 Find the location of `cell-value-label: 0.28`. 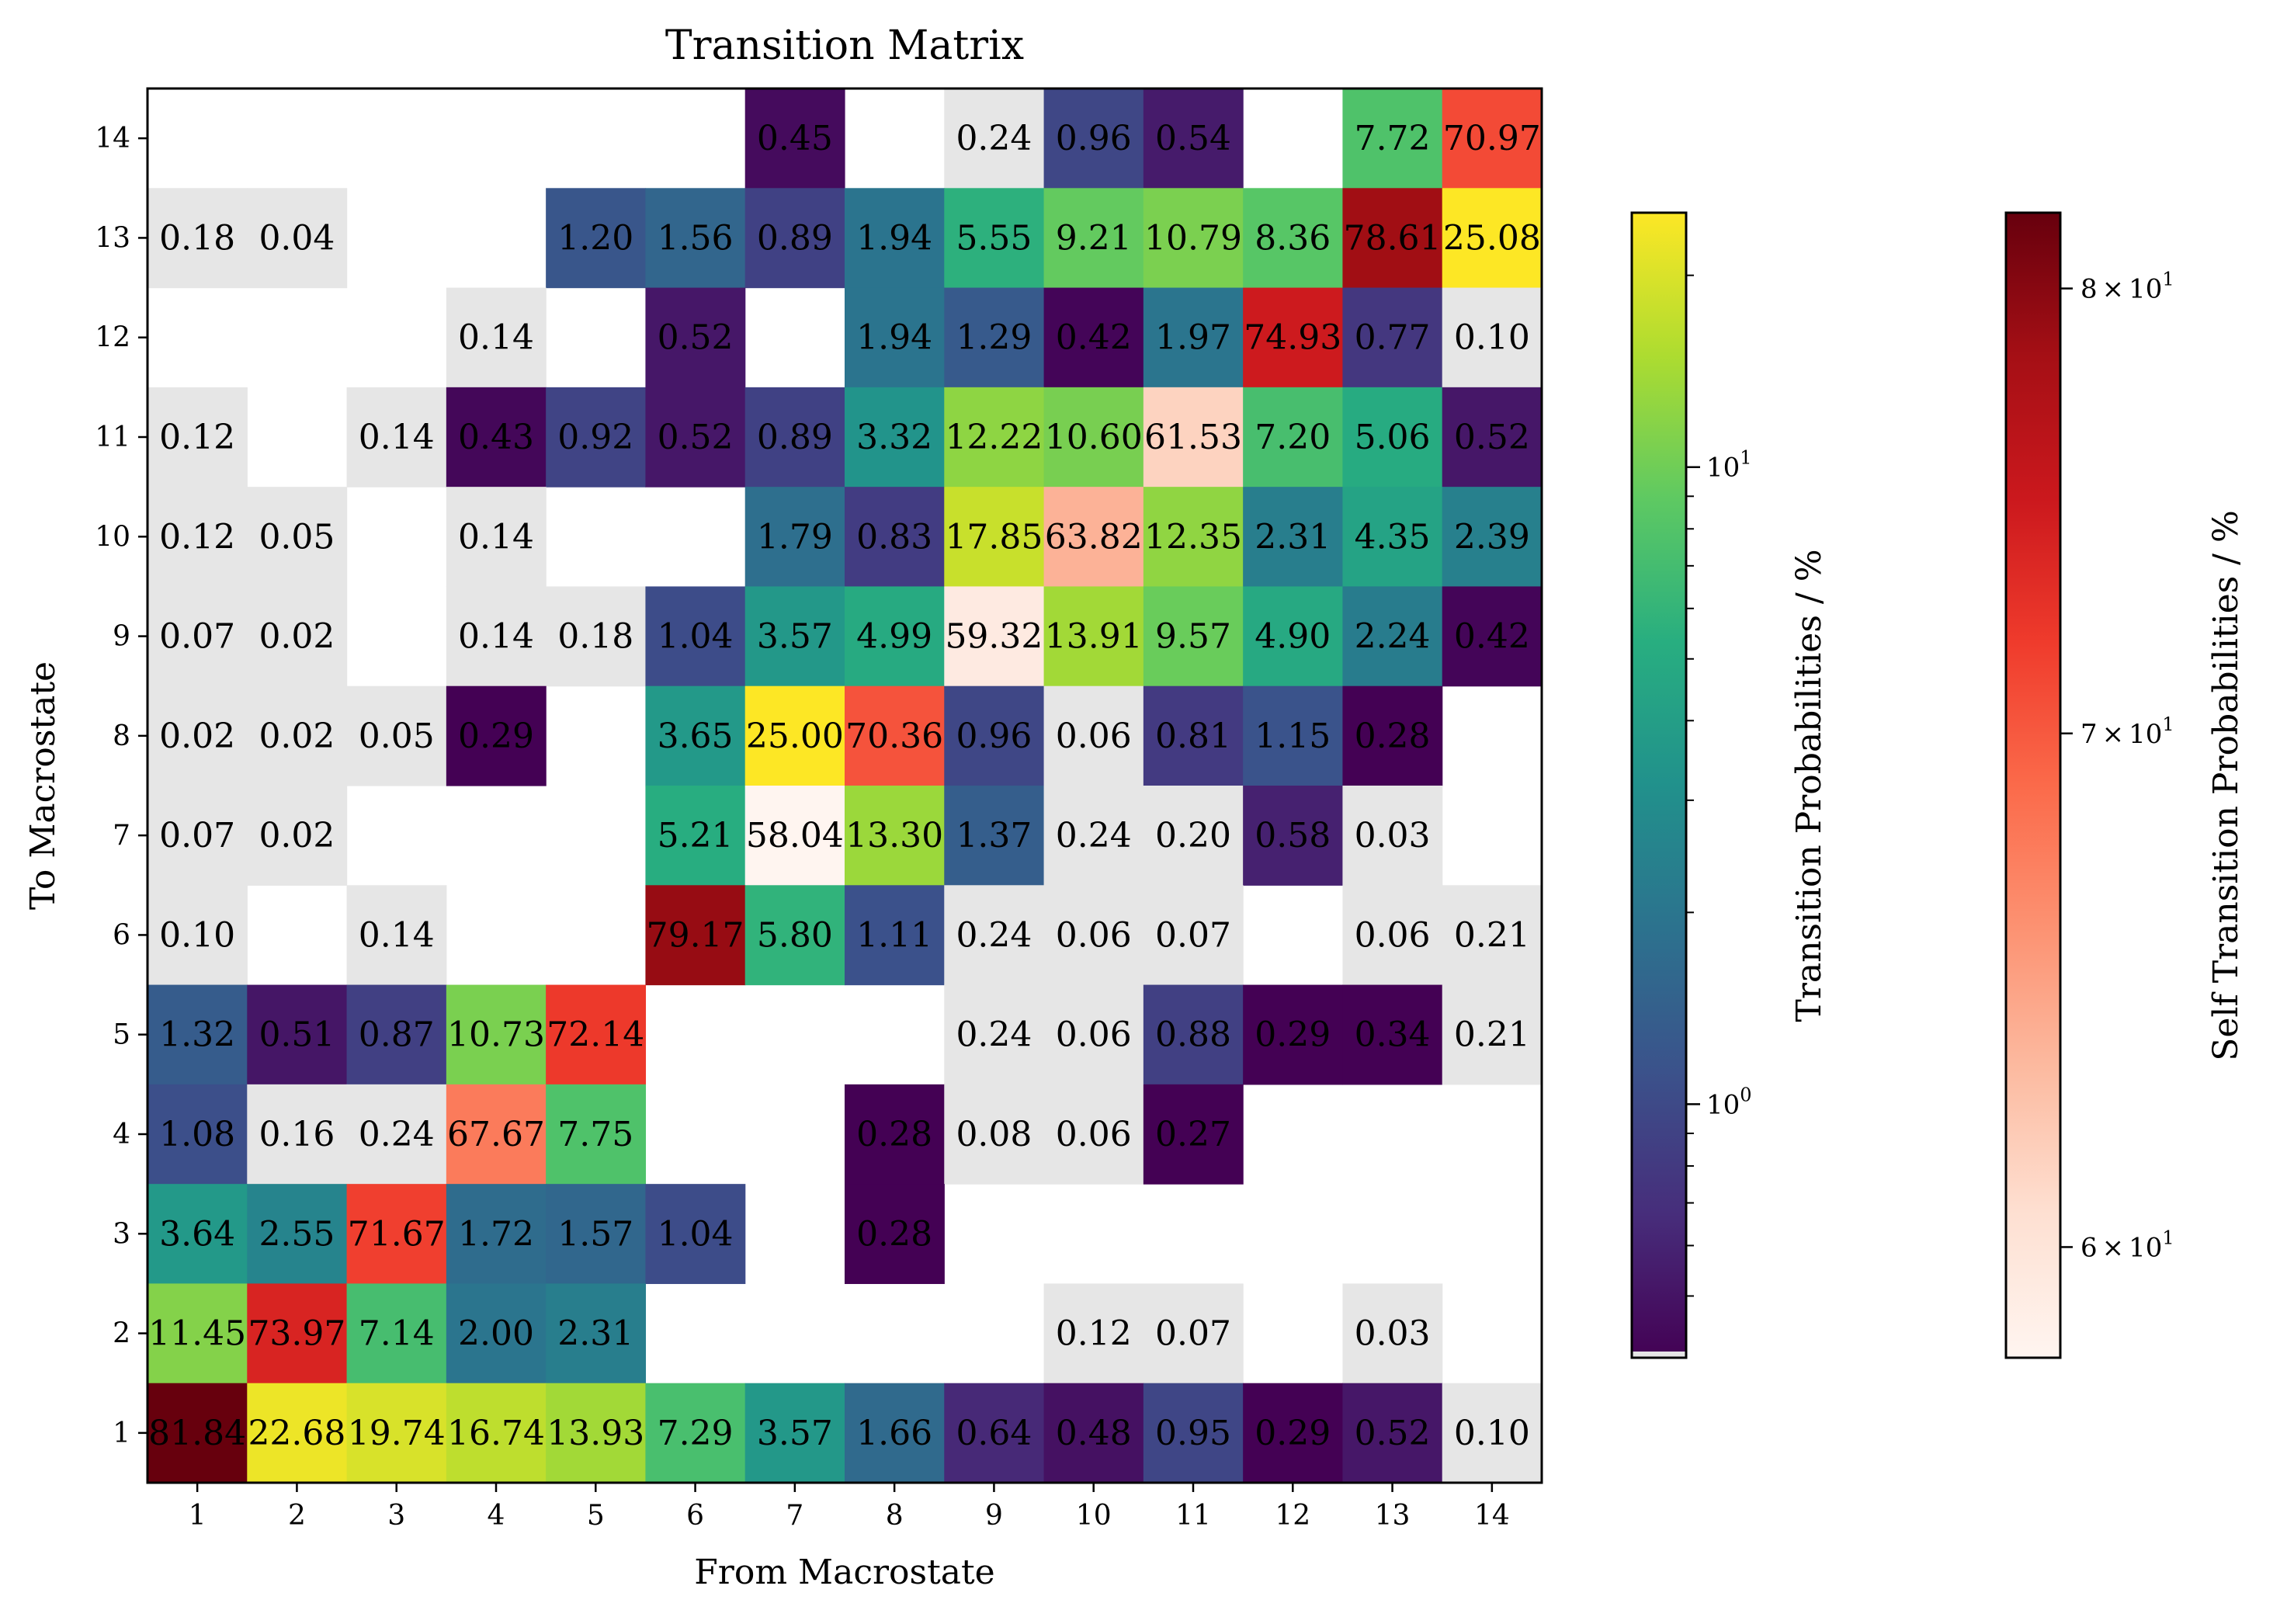

cell-value-label: 0.28 is located at coordinates (894, 1234).